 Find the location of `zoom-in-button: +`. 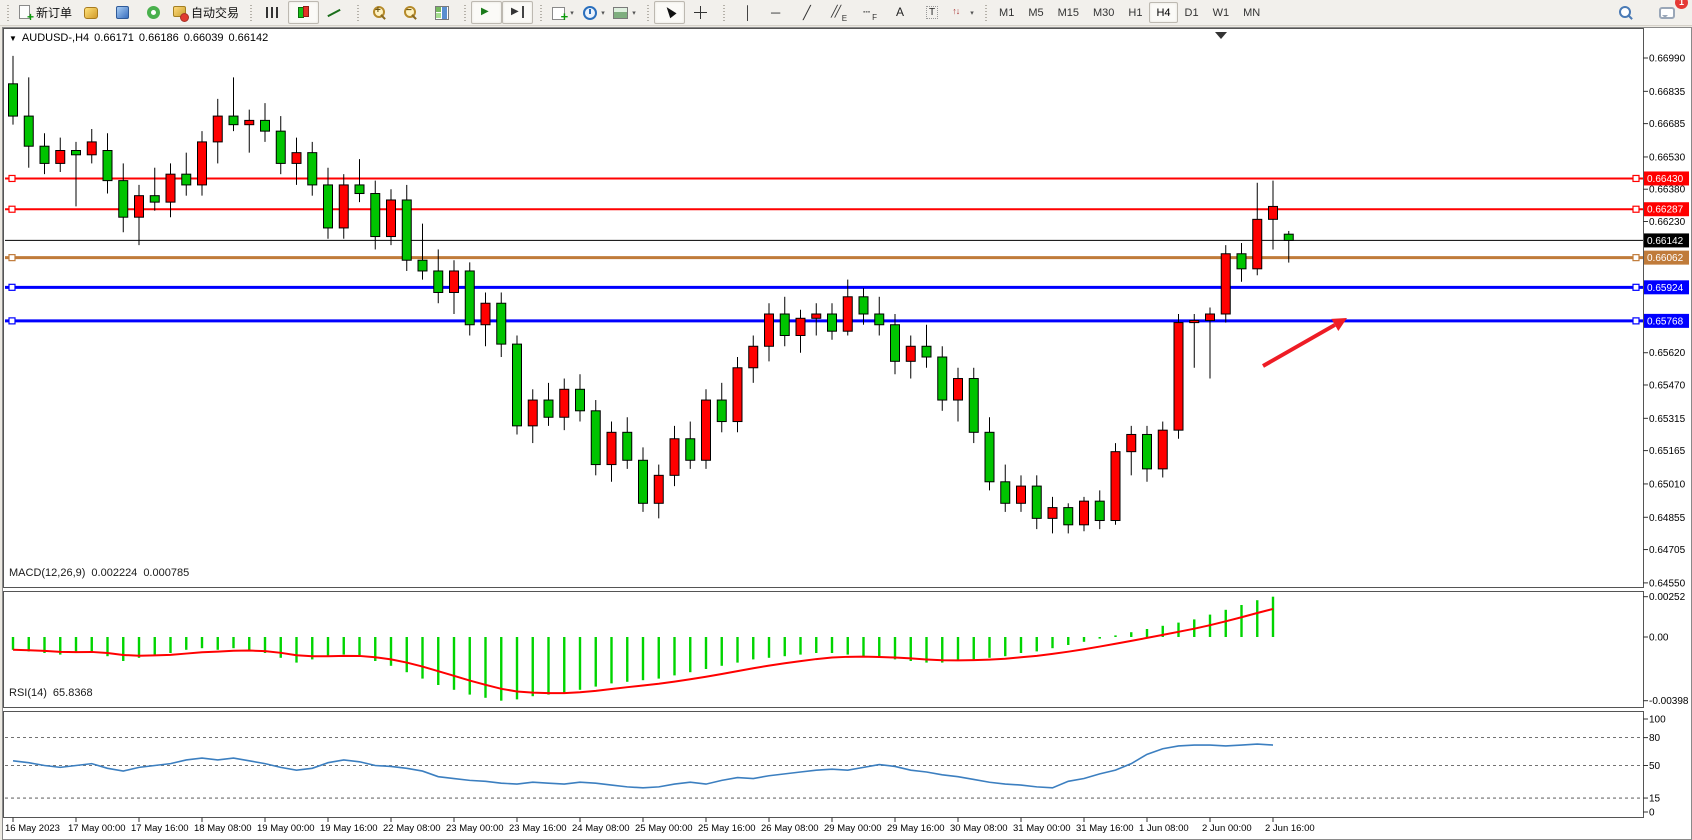

zoom-in-button: + is located at coordinates (379, 12).